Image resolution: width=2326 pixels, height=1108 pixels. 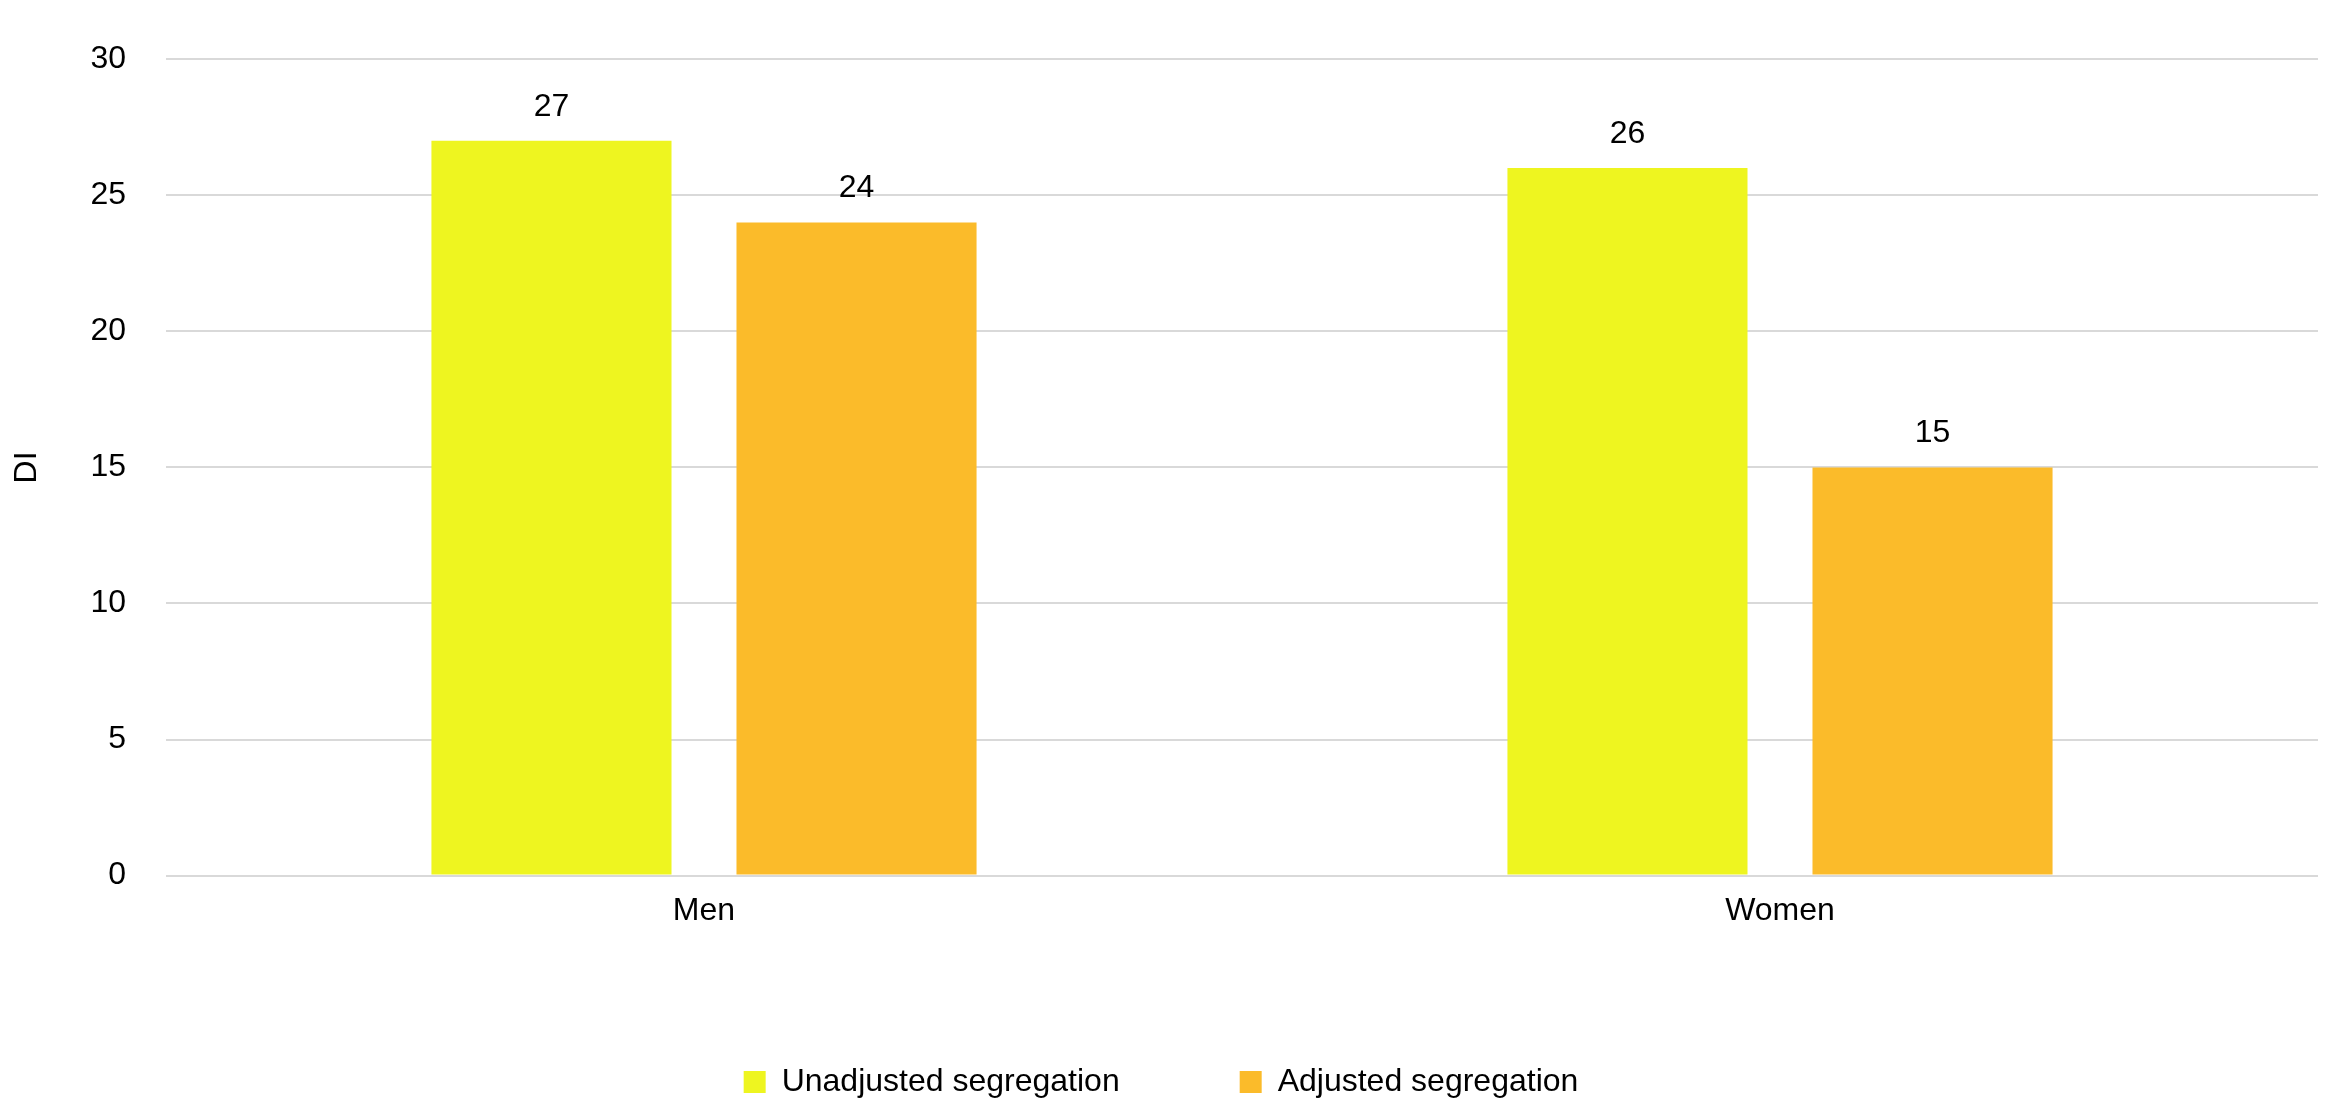 What do you see at coordinates (704, 908) in the screenshot?
I see `x-tick-label: Men` at bounding box center [704, 908].